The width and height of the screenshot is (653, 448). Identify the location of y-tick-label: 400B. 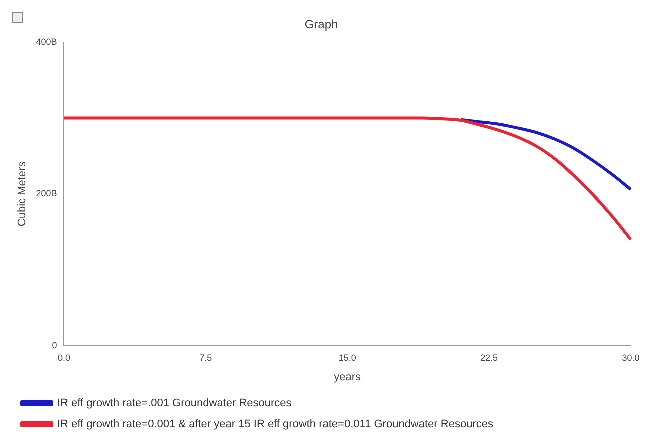
(47, 41).